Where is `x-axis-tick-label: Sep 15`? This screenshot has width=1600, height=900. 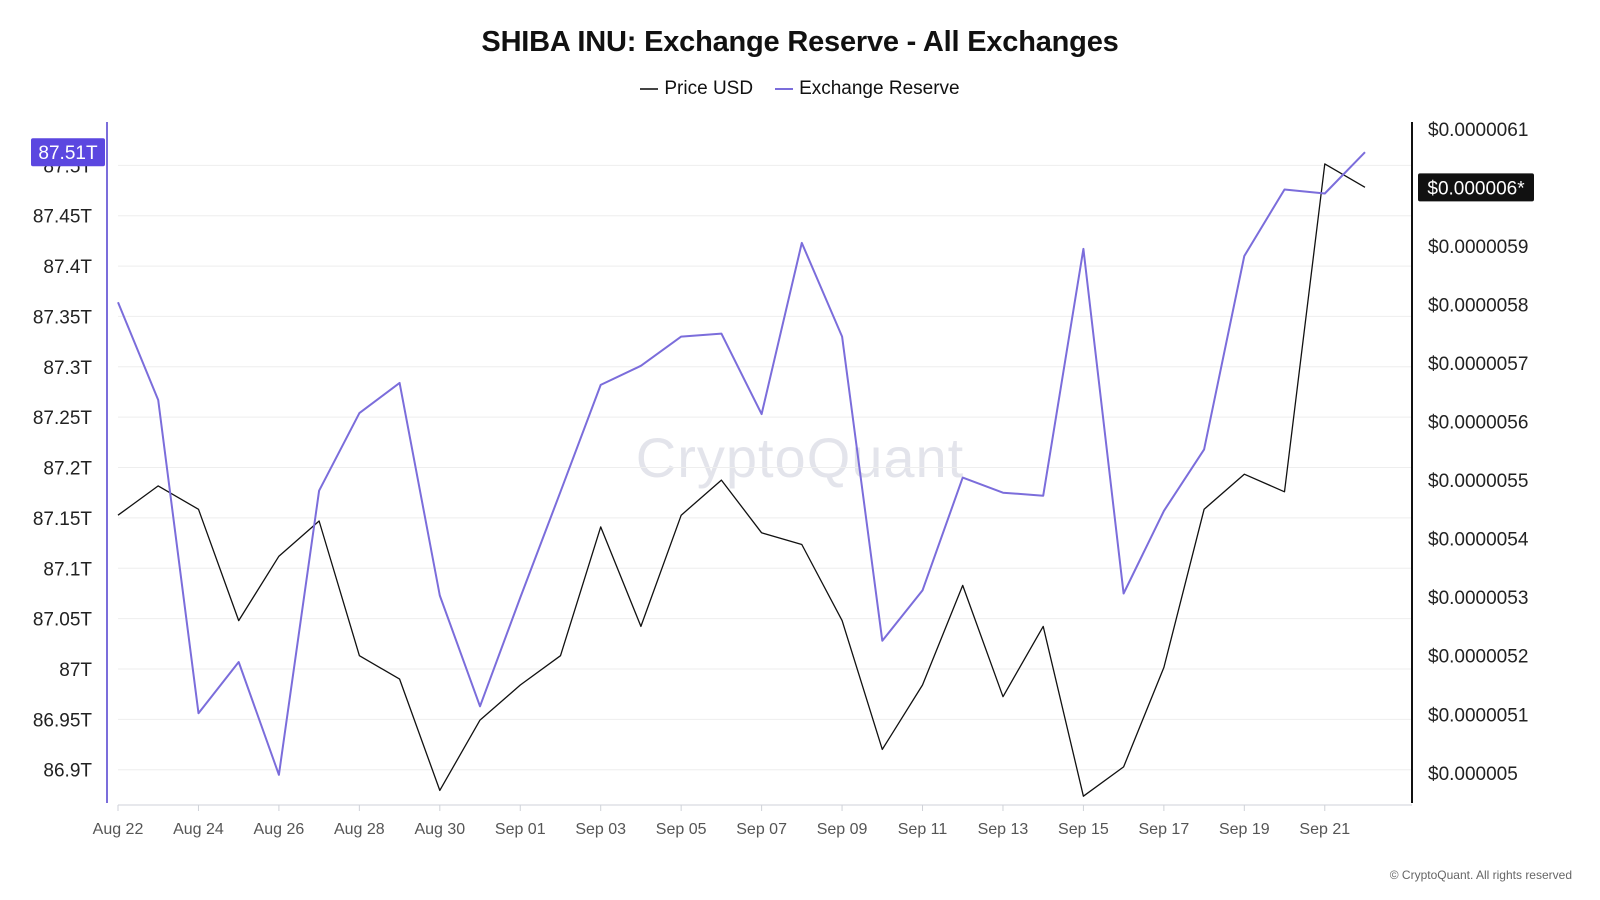 x-axis-tick-label: Sep 15 is located at coordinates (1083, 829).